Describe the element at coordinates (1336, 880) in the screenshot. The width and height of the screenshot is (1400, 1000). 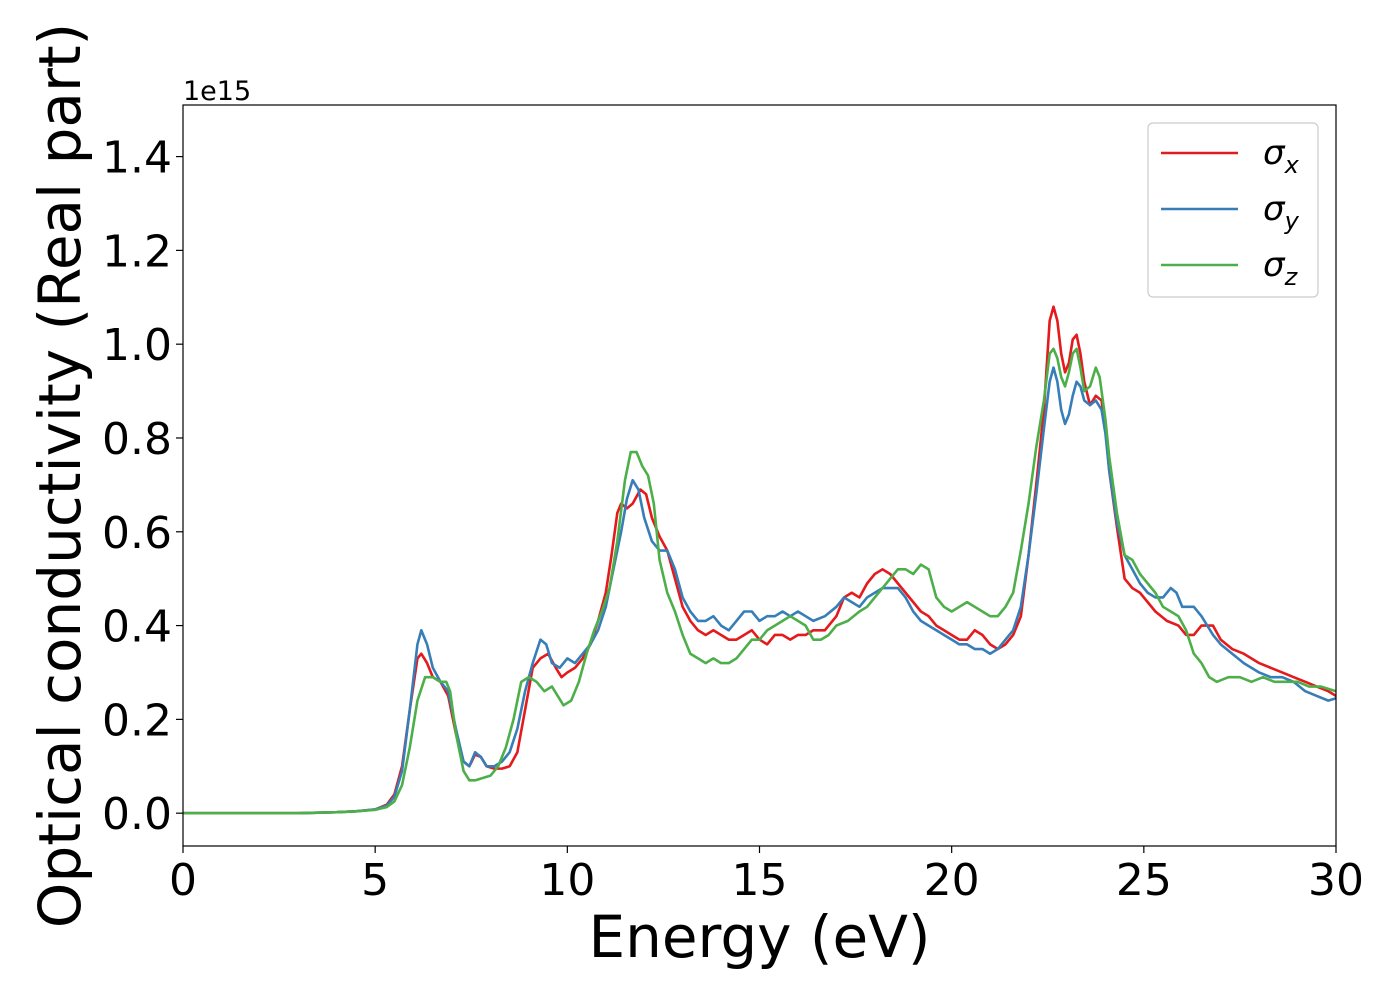
I see `x-tick-label: 30` at that location.